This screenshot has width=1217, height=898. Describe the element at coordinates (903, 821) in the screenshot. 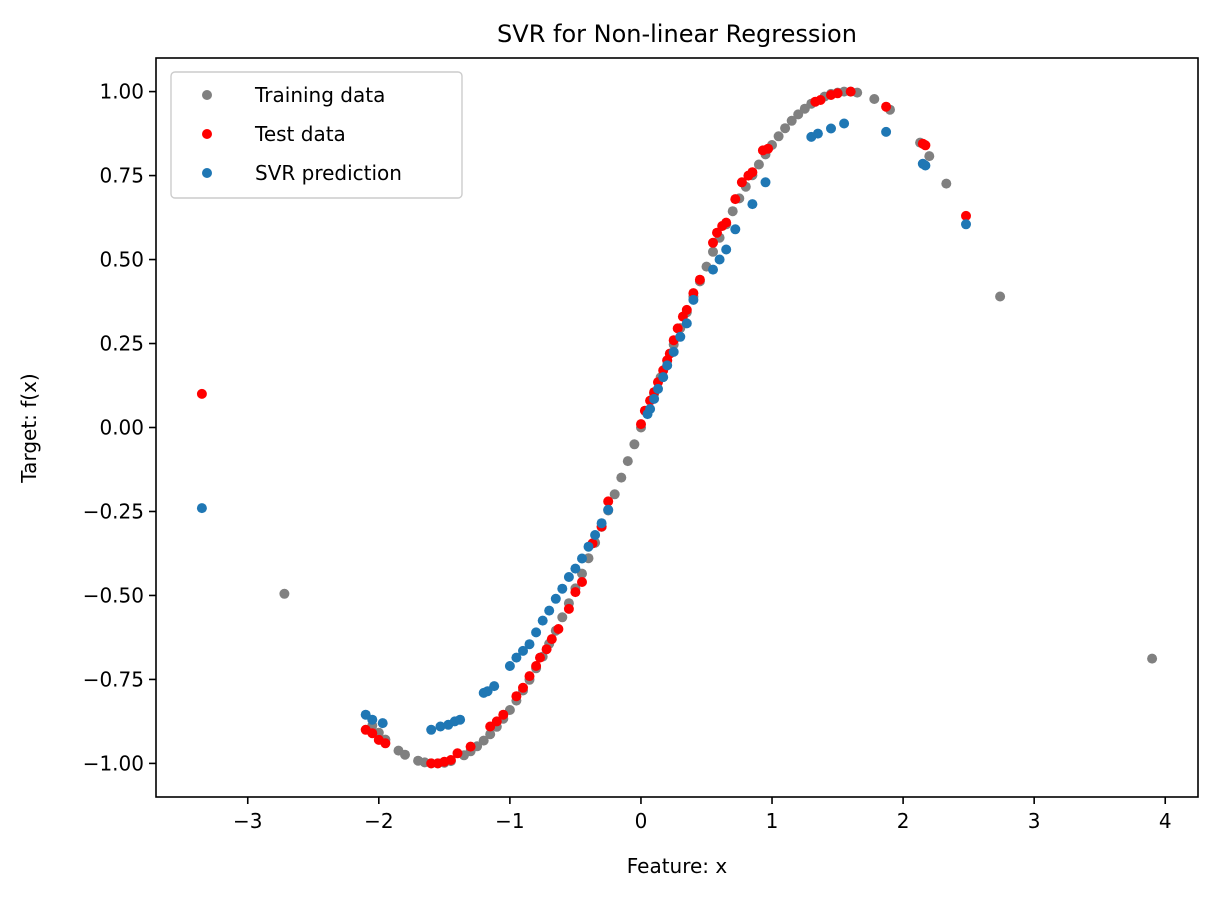

I see `x-tick-label: 2` at that location.